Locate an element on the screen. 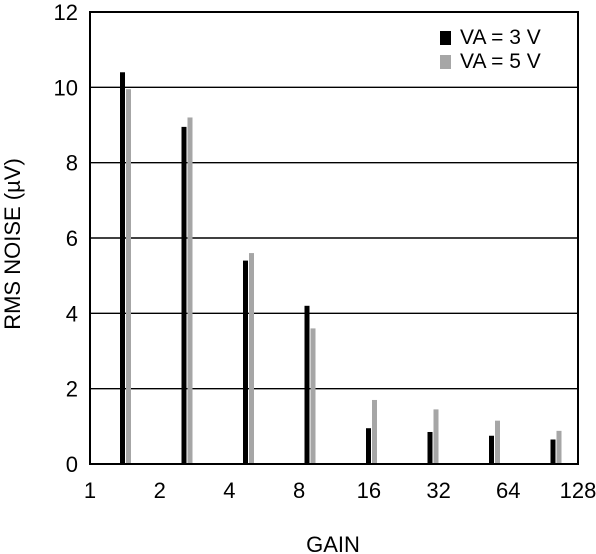  y-tick-label: 10 is located at coordinates (66, 87).